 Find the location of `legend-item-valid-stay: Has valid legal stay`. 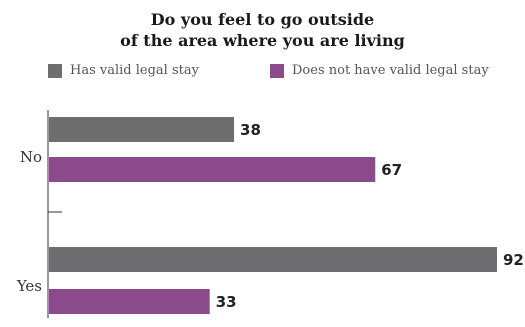

legend-item-valid-stay: Has valid legal stay is located at coordinates (123, 70).